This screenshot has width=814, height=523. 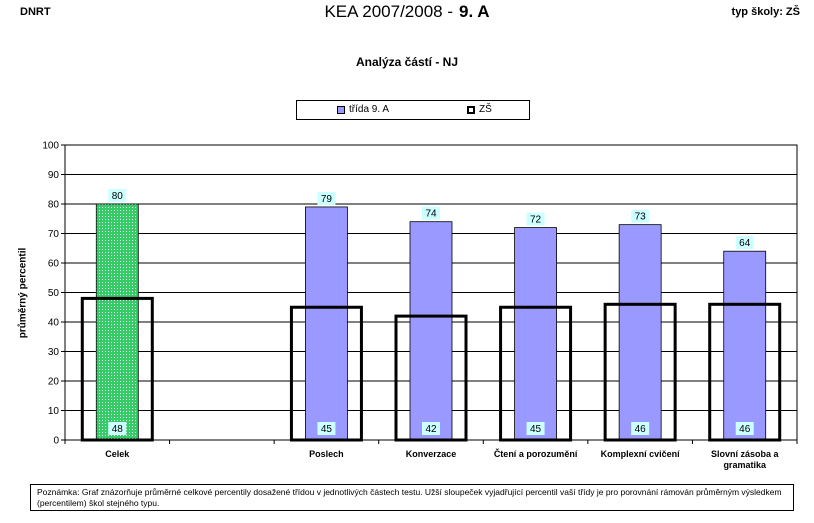 I want to click on y-tick-label: 100, so click(x=50, y=146).